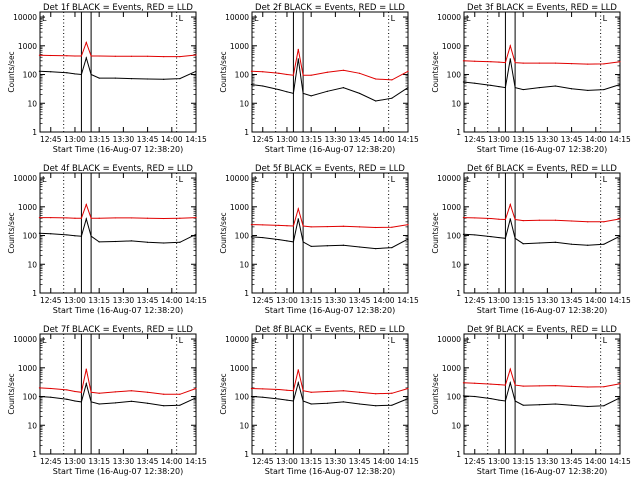  What do you see at coordinates (475, 139) in the screenshot?
I see `x-tick-label: 12:45` at bounding box center [475, 139].